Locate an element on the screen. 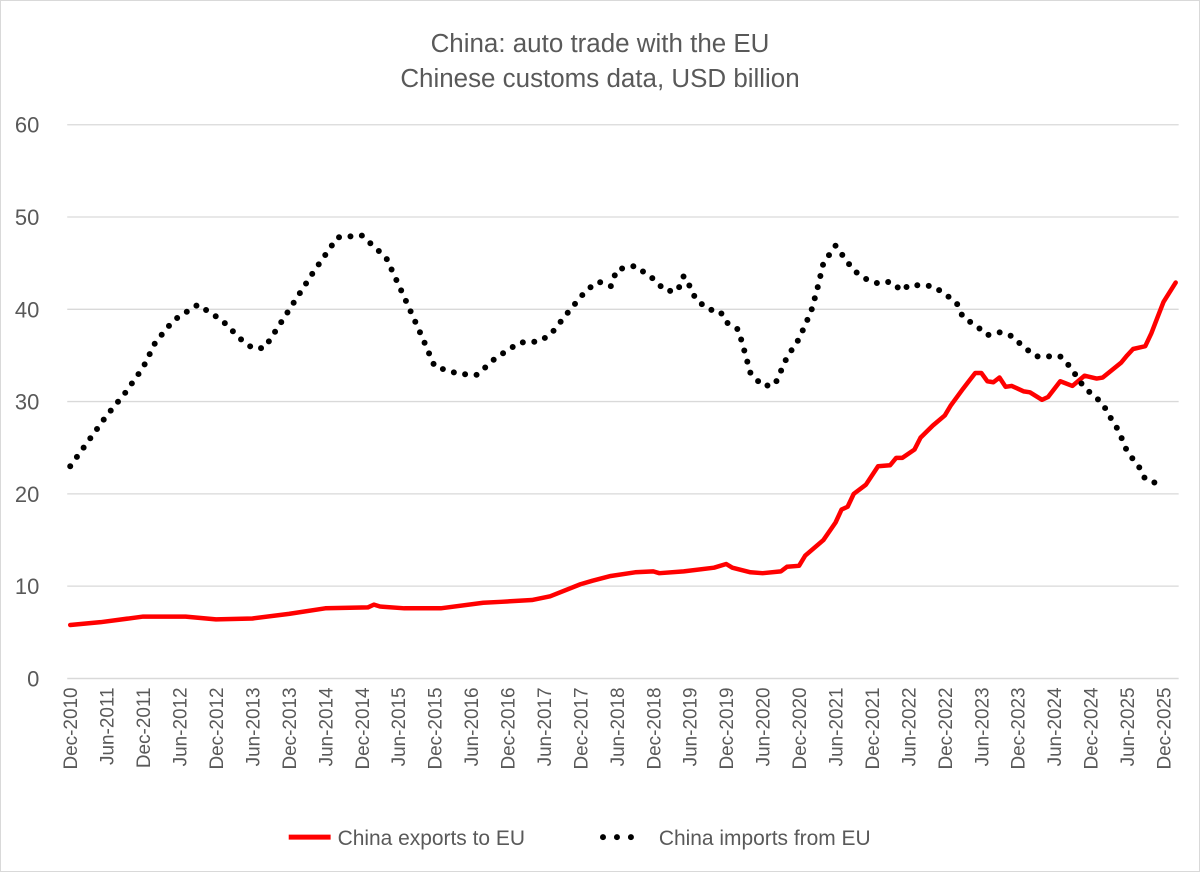  y-tick-label: 10 is located at coordinates (27, 586).